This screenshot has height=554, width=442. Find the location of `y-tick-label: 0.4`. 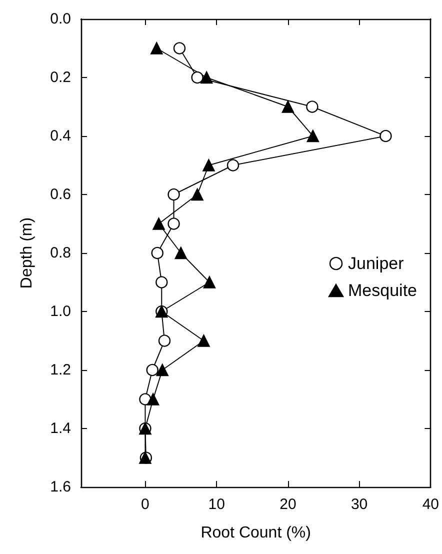

y-tick-label: 0.4 is located at coordinates (60, 136).